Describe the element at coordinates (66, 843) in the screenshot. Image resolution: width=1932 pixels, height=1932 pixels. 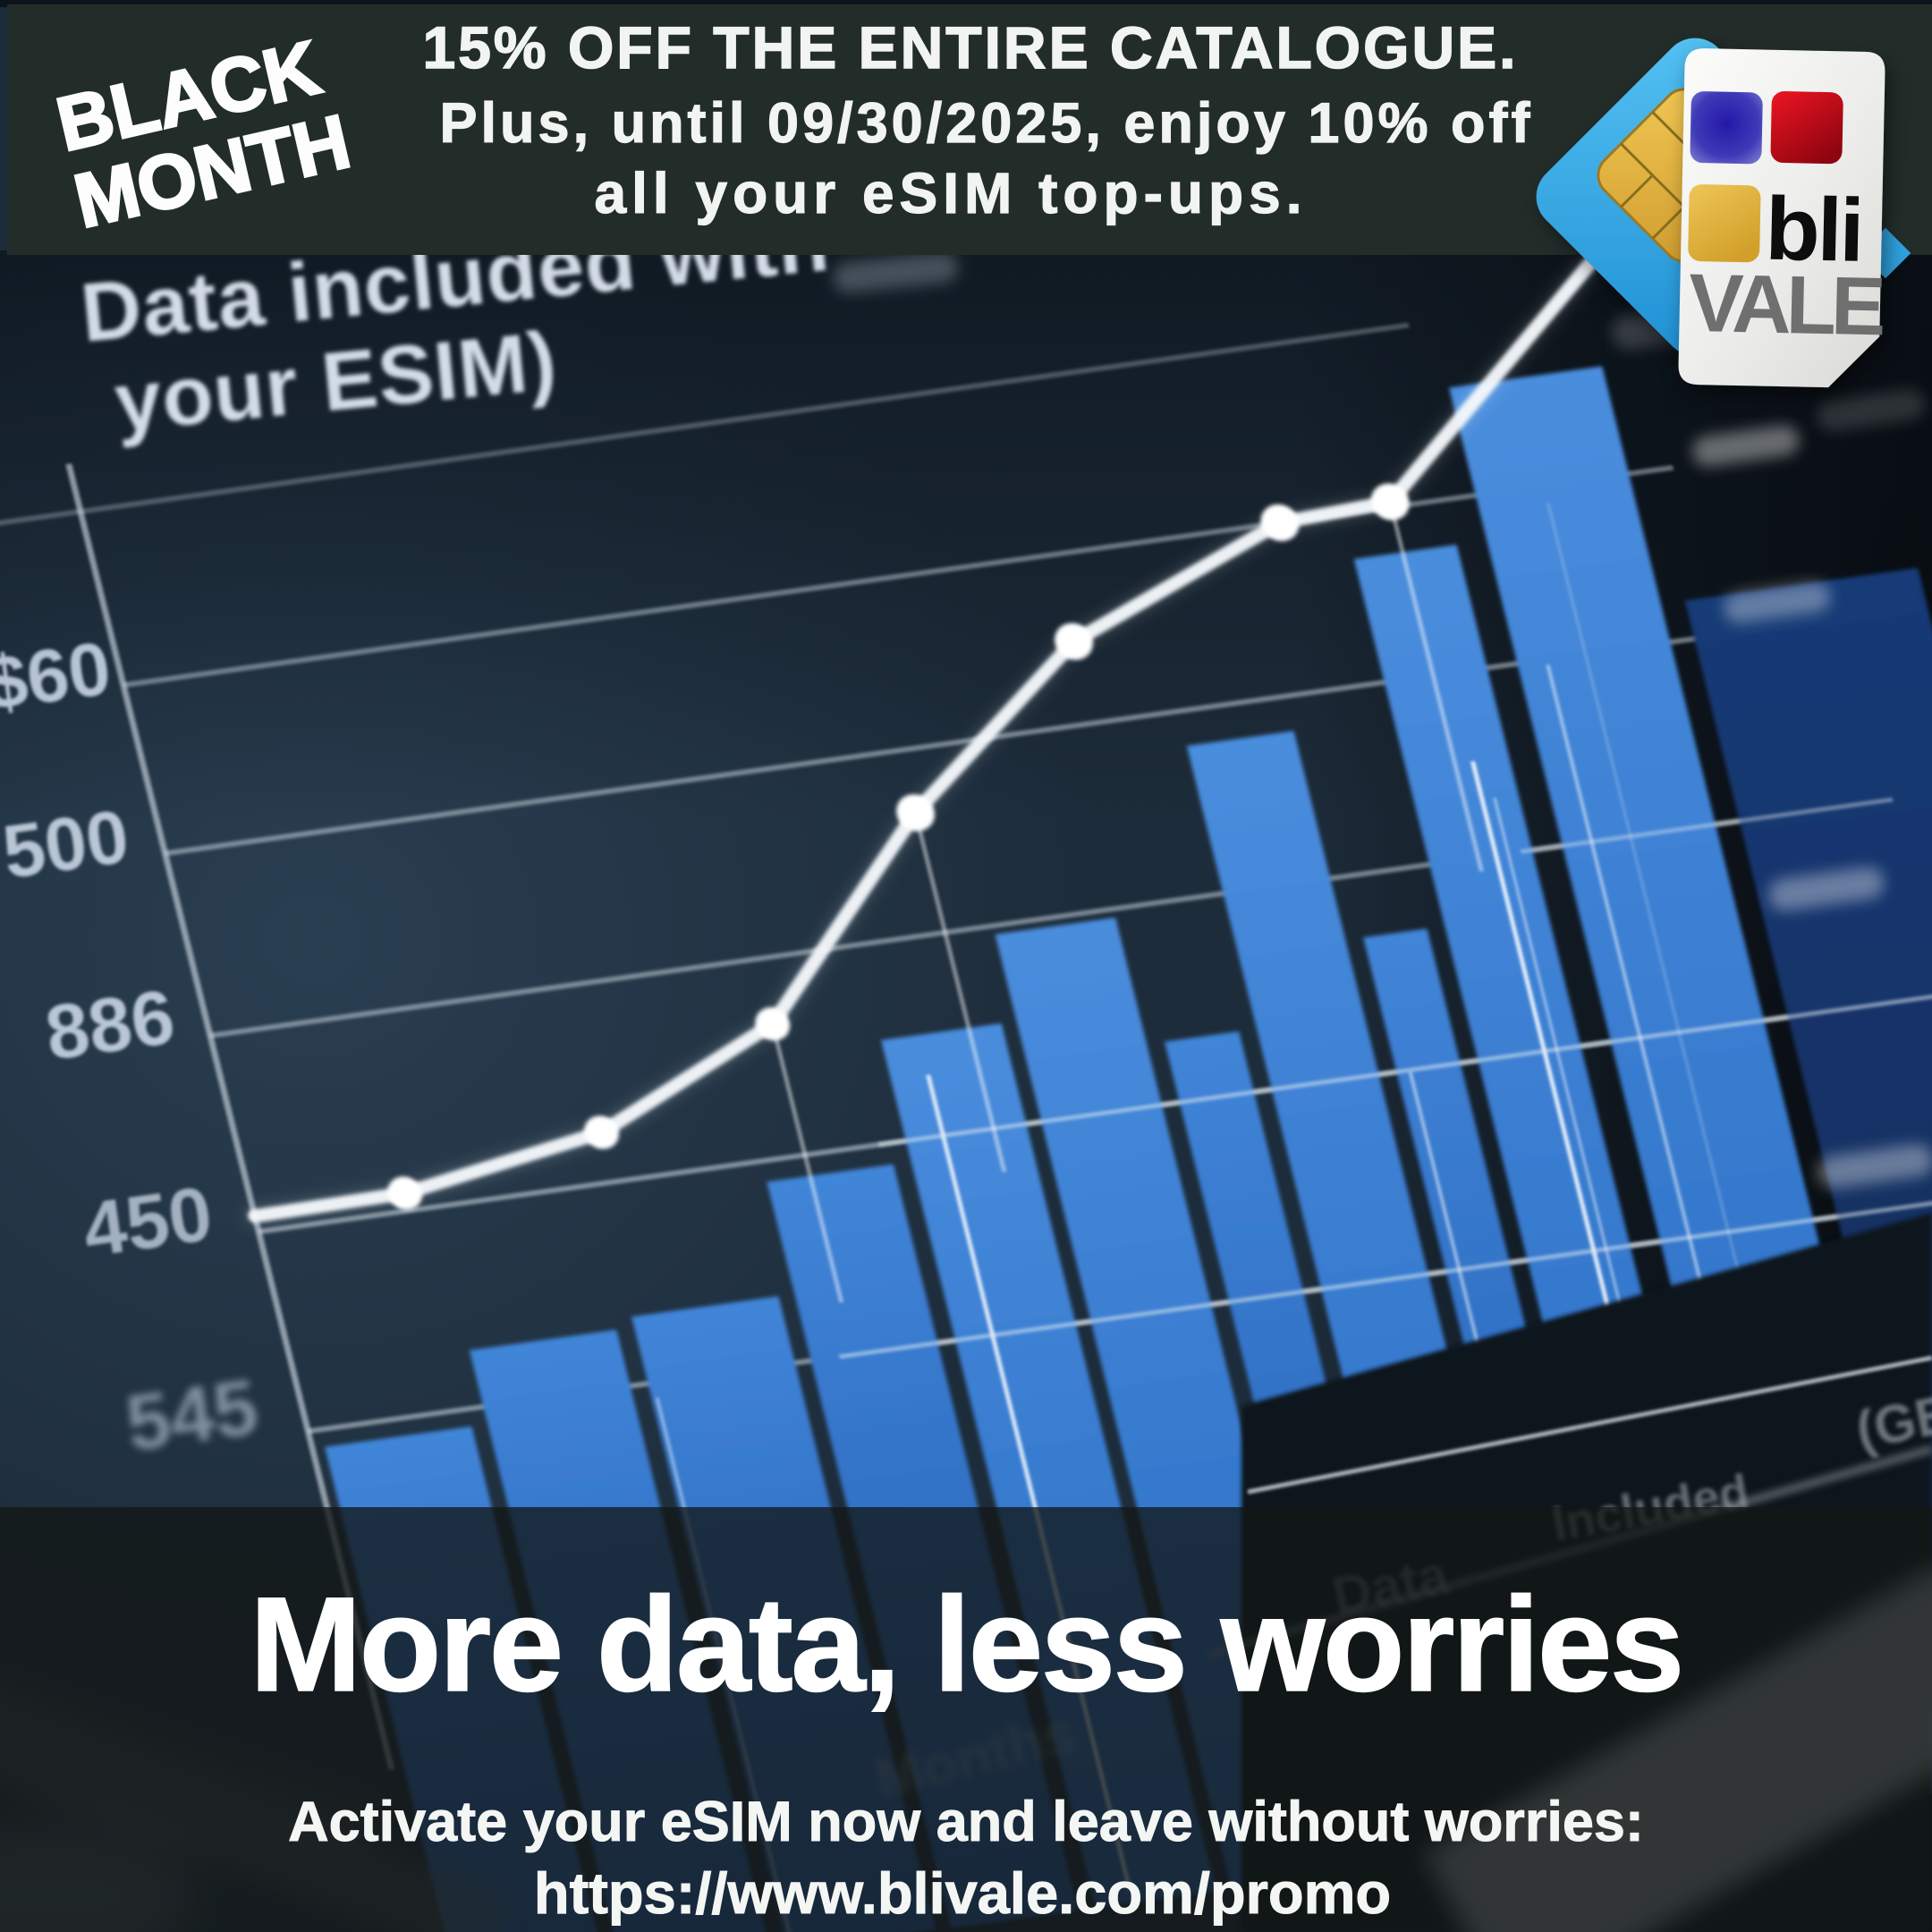
I see `svg-text: 500` at that location.